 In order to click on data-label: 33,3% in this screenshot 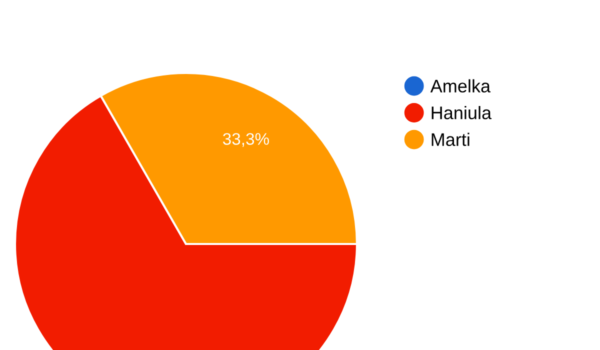, I will do `click(245, 140)`.